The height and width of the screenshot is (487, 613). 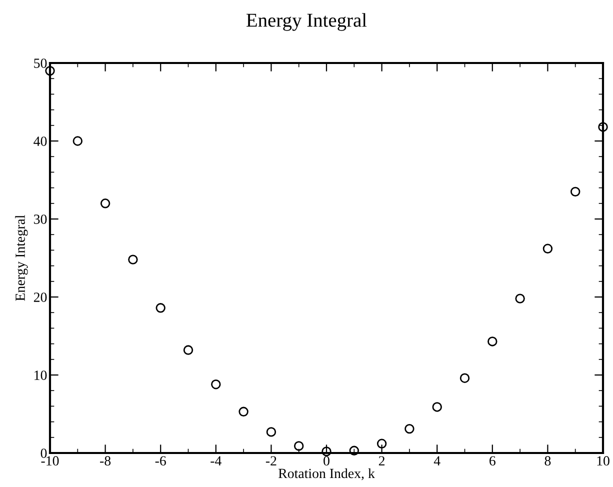 I want to click on x-tick-label: 4, so click(x=437, y=461).